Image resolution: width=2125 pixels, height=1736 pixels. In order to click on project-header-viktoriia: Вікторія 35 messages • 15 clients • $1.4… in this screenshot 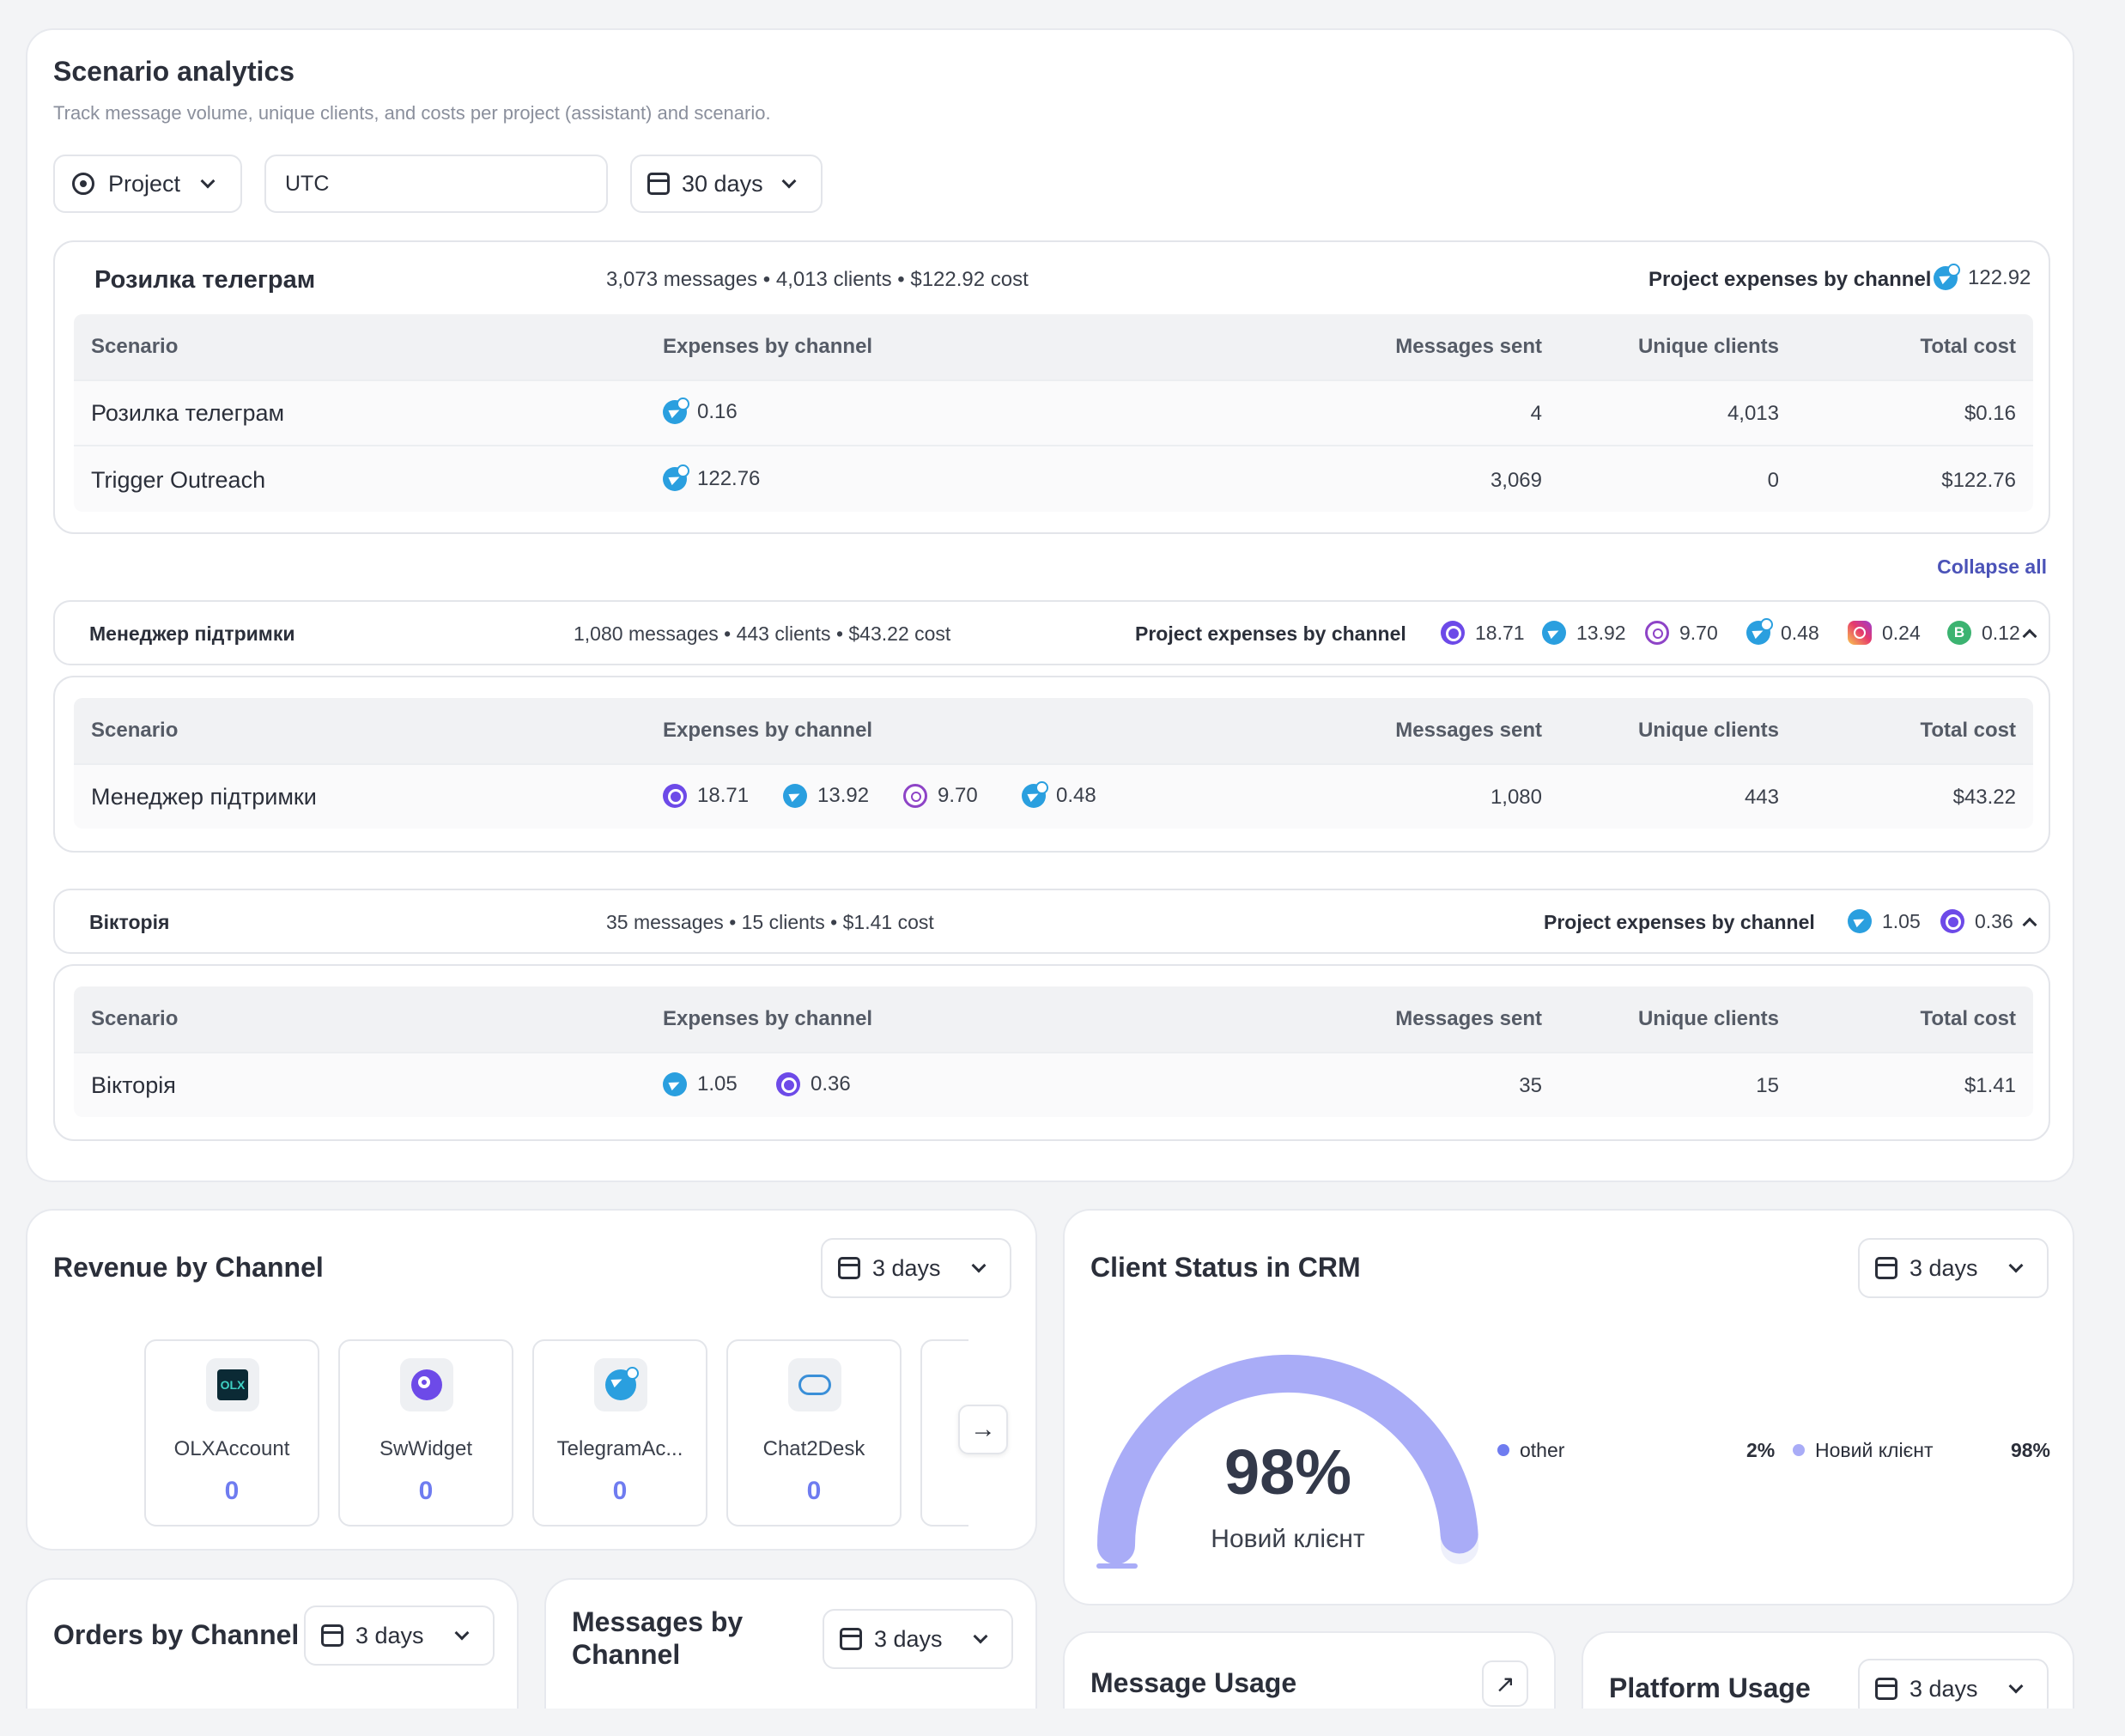, I will do `click(1051, 921)`.